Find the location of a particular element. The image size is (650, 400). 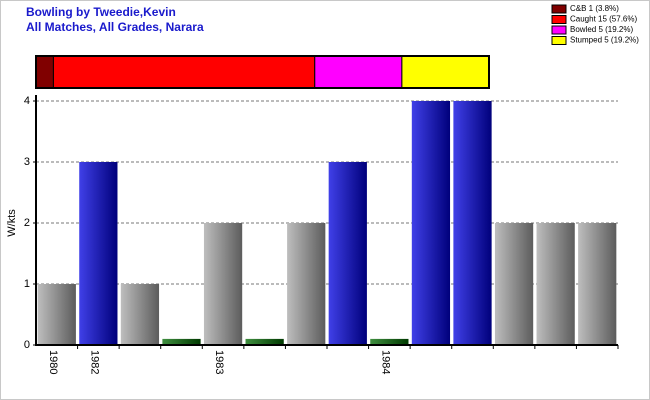

stack-frame is located at coordinates (262, 72).